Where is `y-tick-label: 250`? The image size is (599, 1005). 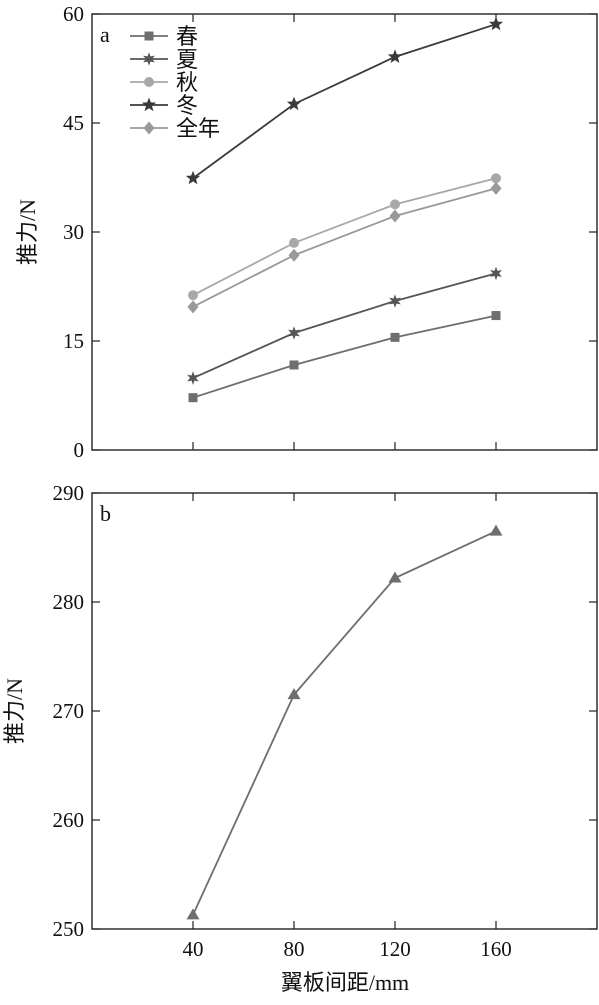
y-tick-label: 250 is located at coordinates (69, 929).